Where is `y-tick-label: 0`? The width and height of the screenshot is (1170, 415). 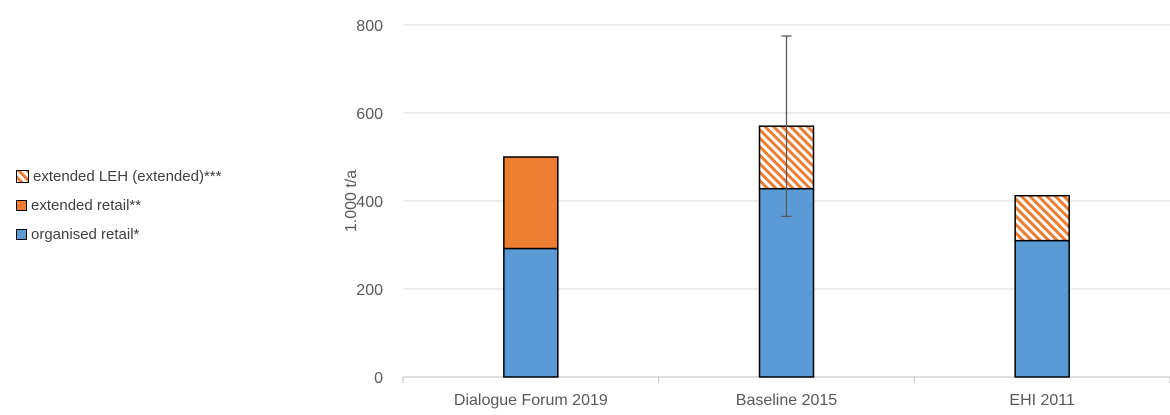 y-tick-label: 0 is located at coordinates (378, 378).